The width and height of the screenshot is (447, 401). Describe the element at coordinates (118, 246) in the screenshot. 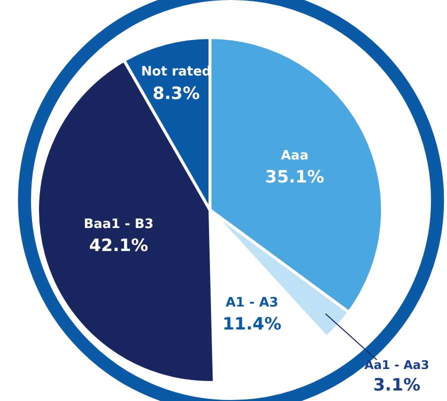

I see `data-label: 42.1%` at that location.